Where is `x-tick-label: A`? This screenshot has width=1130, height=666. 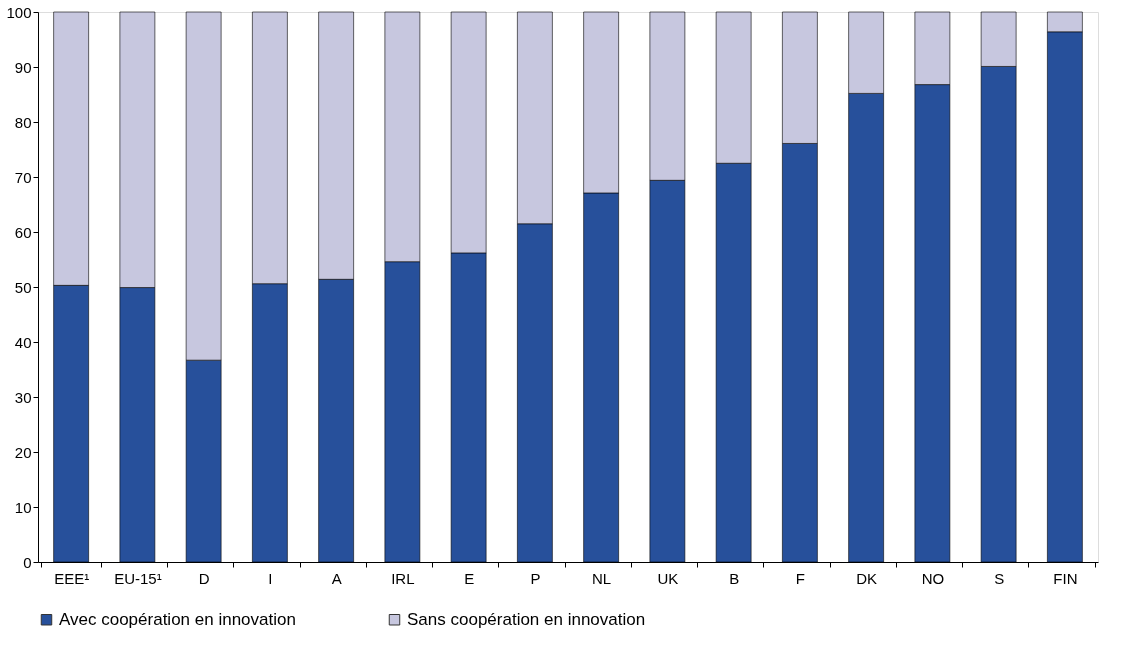
x-tick-label: A is located at coordinates (336, 578).